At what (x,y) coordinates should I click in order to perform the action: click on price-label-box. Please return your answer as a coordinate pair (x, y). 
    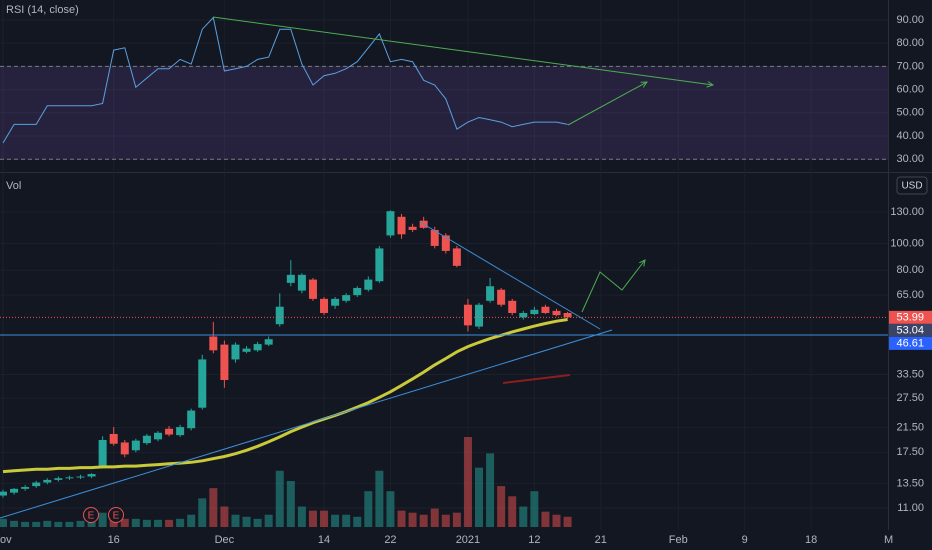
    Looking at the image, I should click on (910, 343).